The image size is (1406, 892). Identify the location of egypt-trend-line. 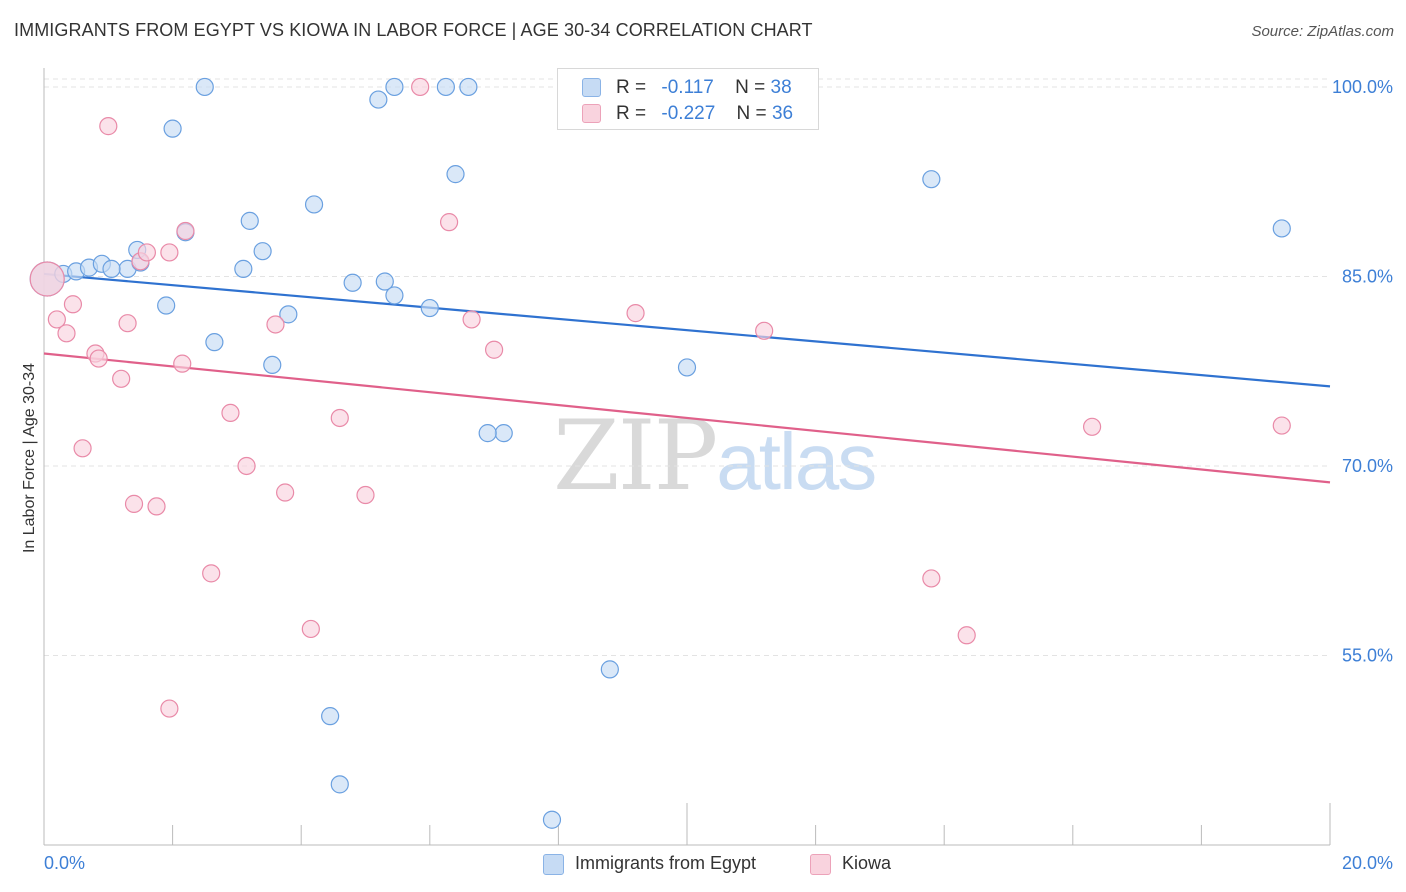
(687, 330).